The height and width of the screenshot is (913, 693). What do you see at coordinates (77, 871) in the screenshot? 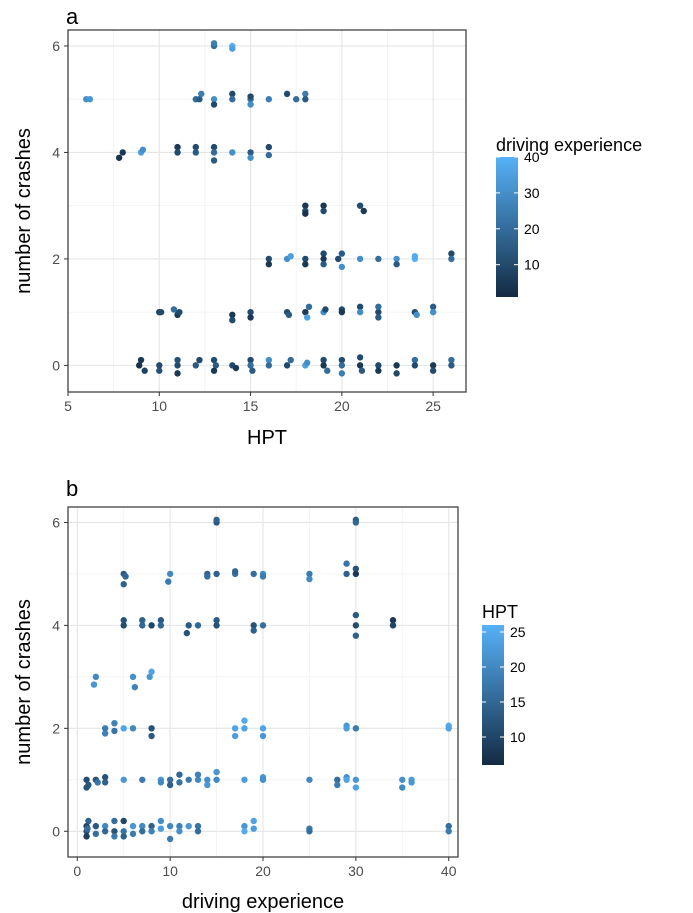
I see `x-tick-label: 0` at bounding box center [77, 871].